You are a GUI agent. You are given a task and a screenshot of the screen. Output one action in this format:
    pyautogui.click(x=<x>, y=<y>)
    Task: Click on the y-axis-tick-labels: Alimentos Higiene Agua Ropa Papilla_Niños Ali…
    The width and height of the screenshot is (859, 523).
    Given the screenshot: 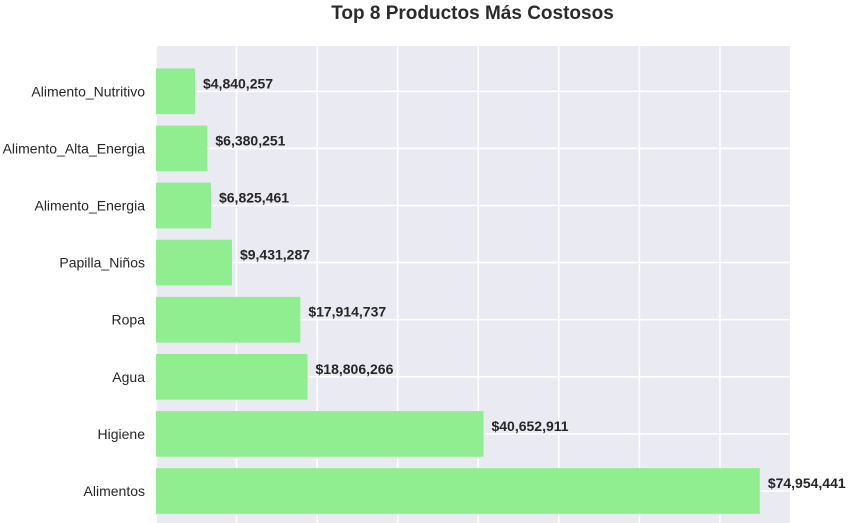 What is the action you would take?
    pyautogui.click(x=74, y=291)
    